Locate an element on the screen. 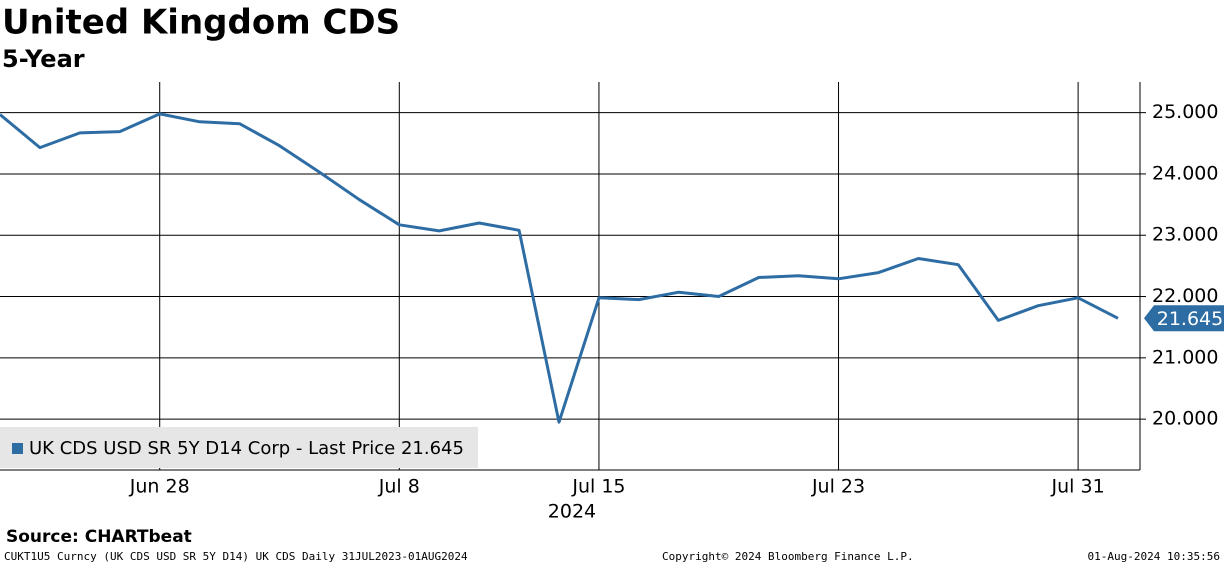 The image size is (1224, 570). chart-subtitle: 5-Year is located at coordinates (43, 59).